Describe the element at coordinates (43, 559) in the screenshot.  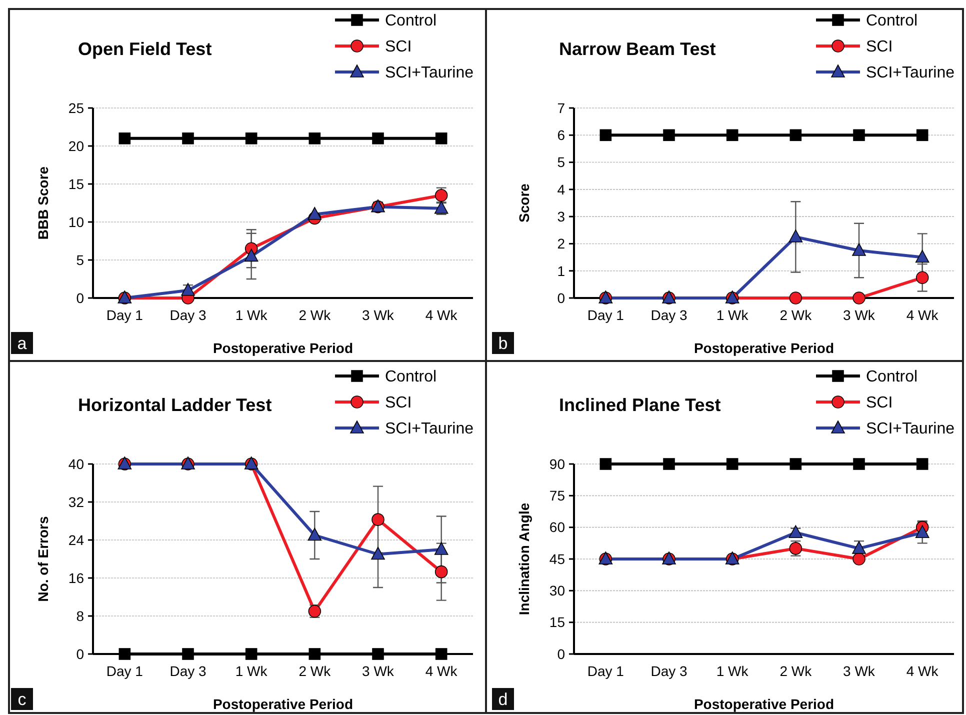
I see `y-axis-title: No. of Errors` at that location.